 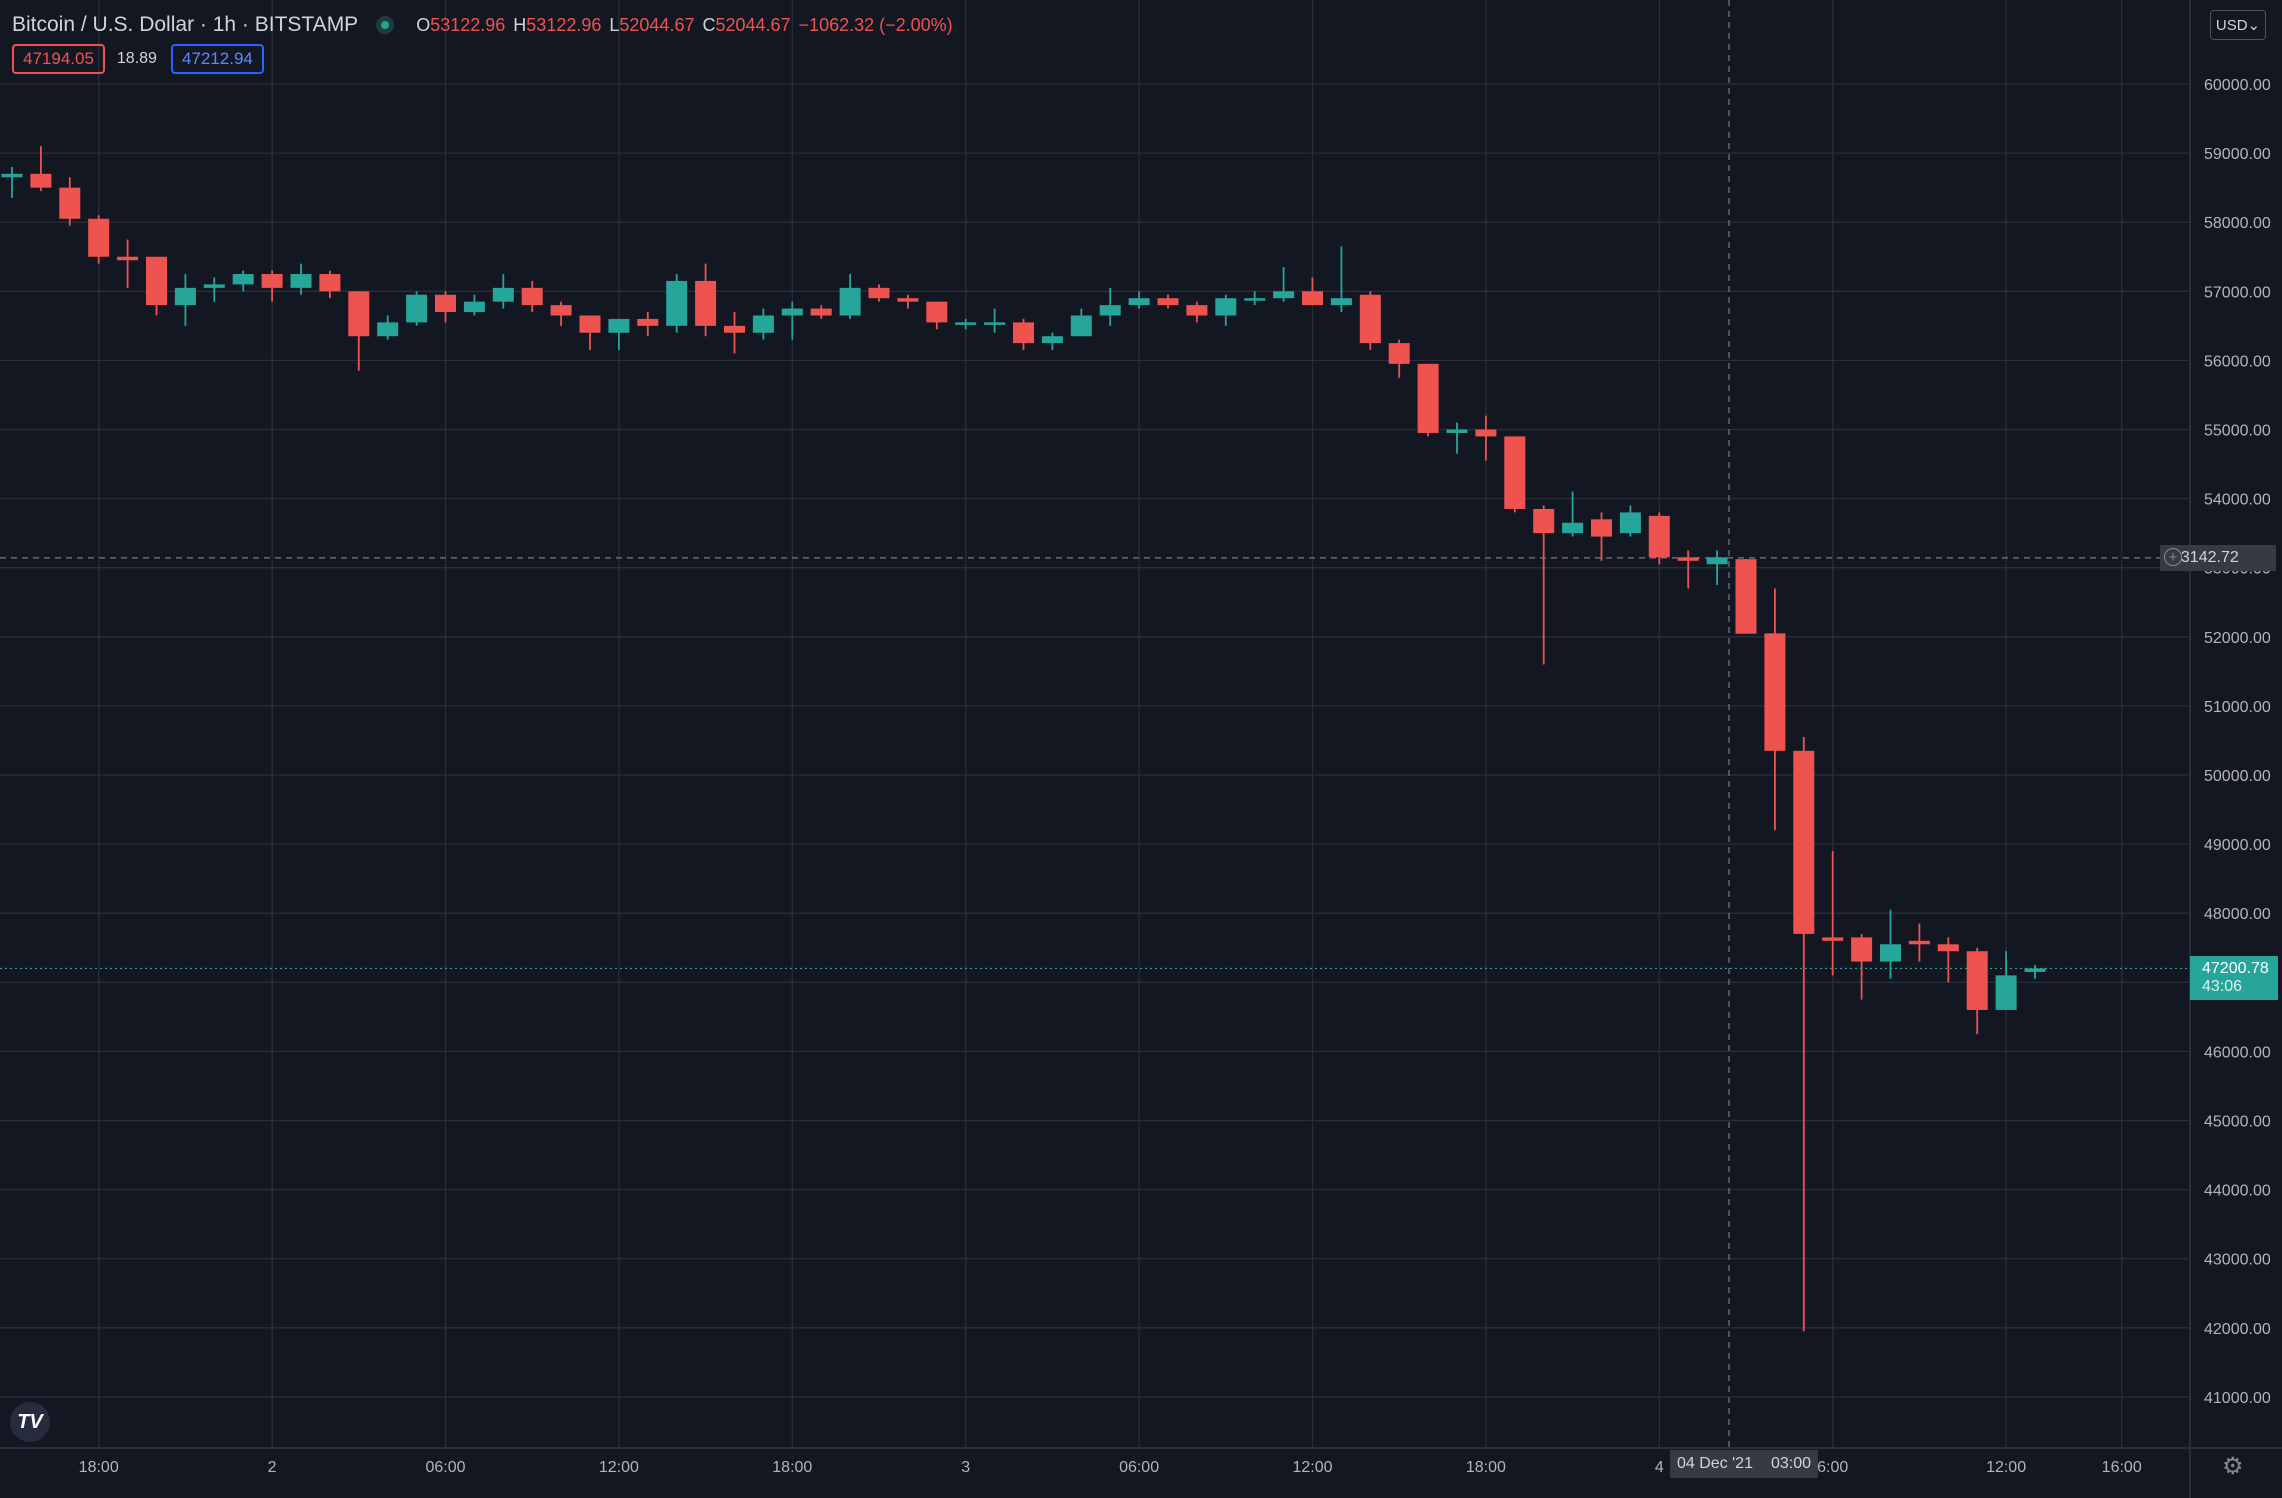 I want to click on gear-icon: ⚙, so click(x=2233, y=1466).